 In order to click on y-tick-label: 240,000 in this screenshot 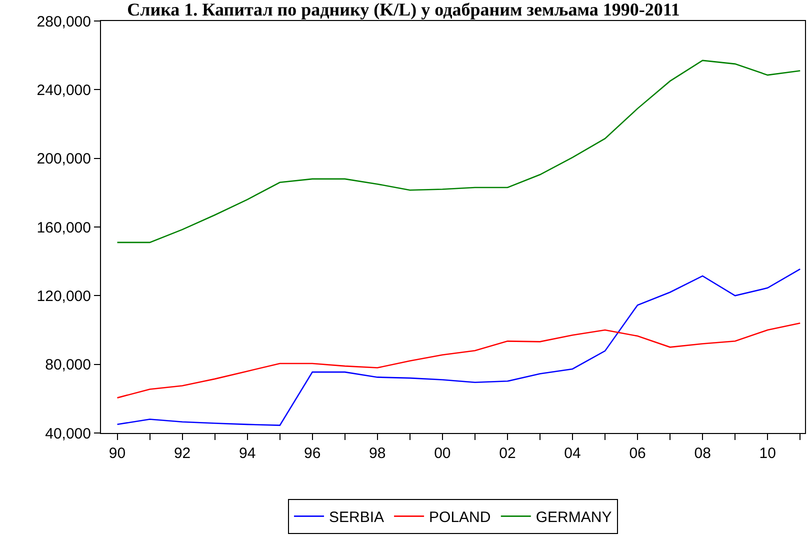, I will do `click(63, 90)`.